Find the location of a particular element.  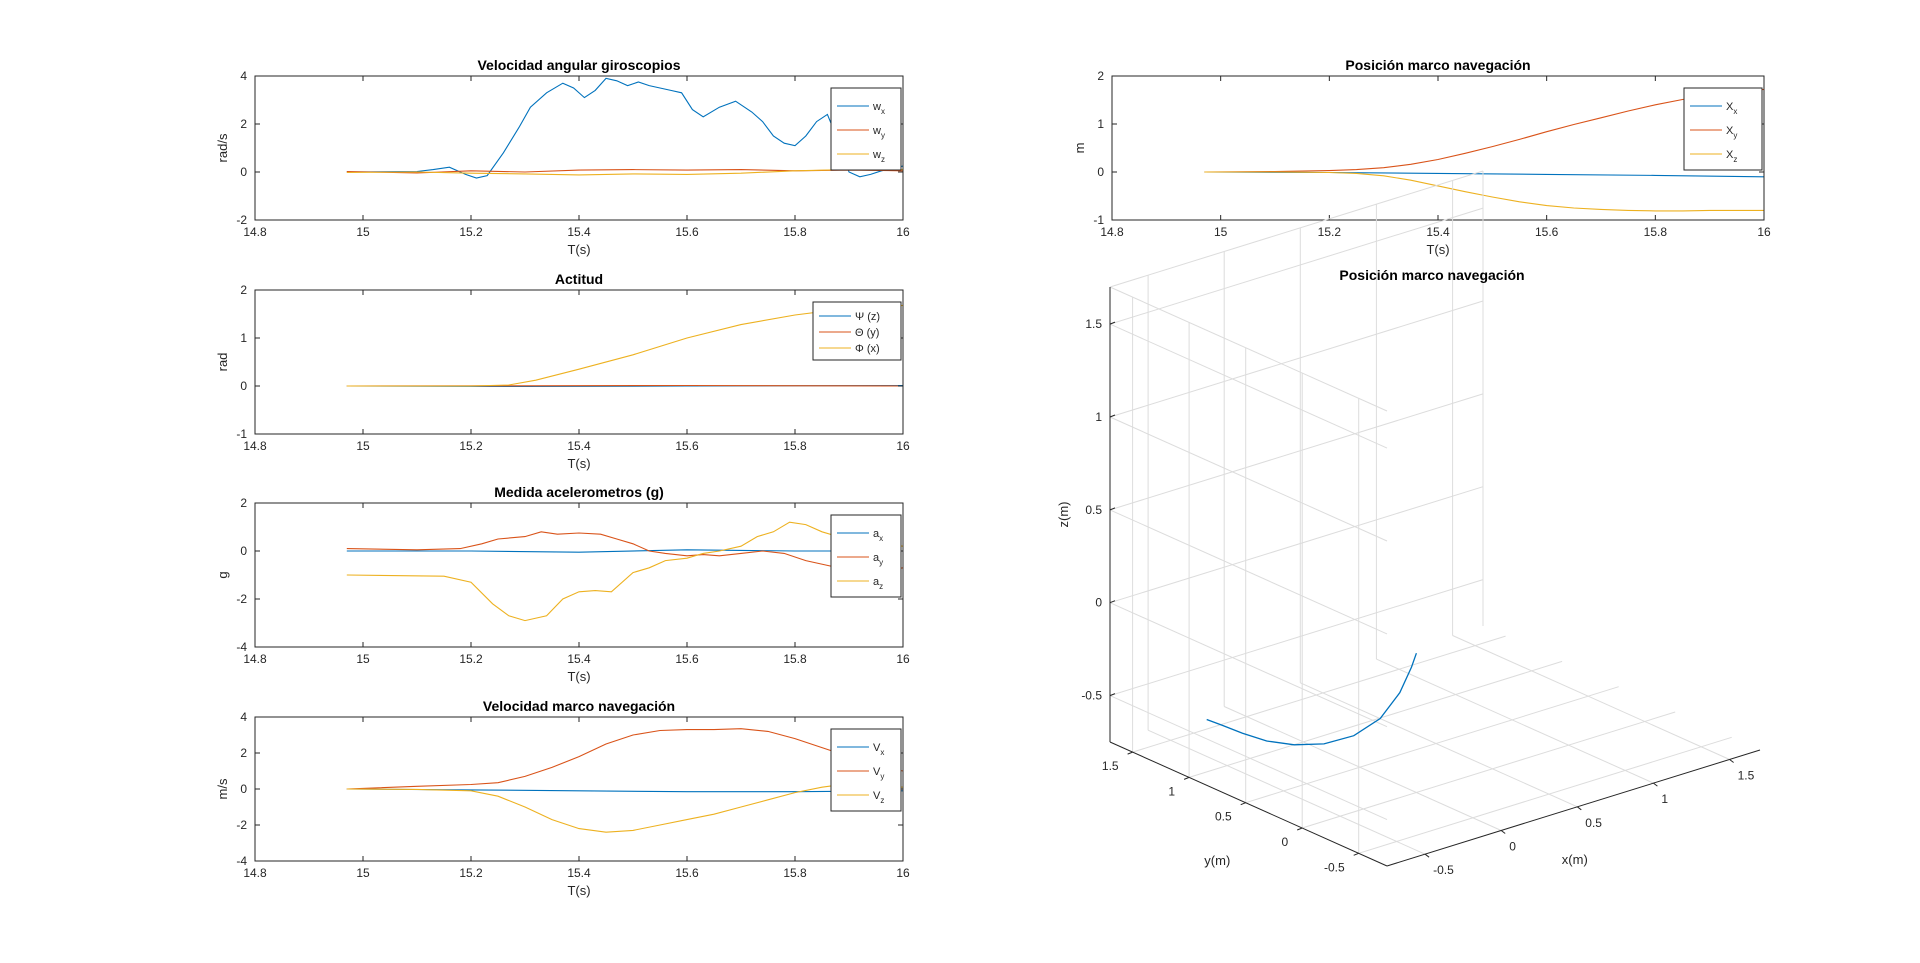

legend-entry-label: ay is located at coordinates (878, 559).